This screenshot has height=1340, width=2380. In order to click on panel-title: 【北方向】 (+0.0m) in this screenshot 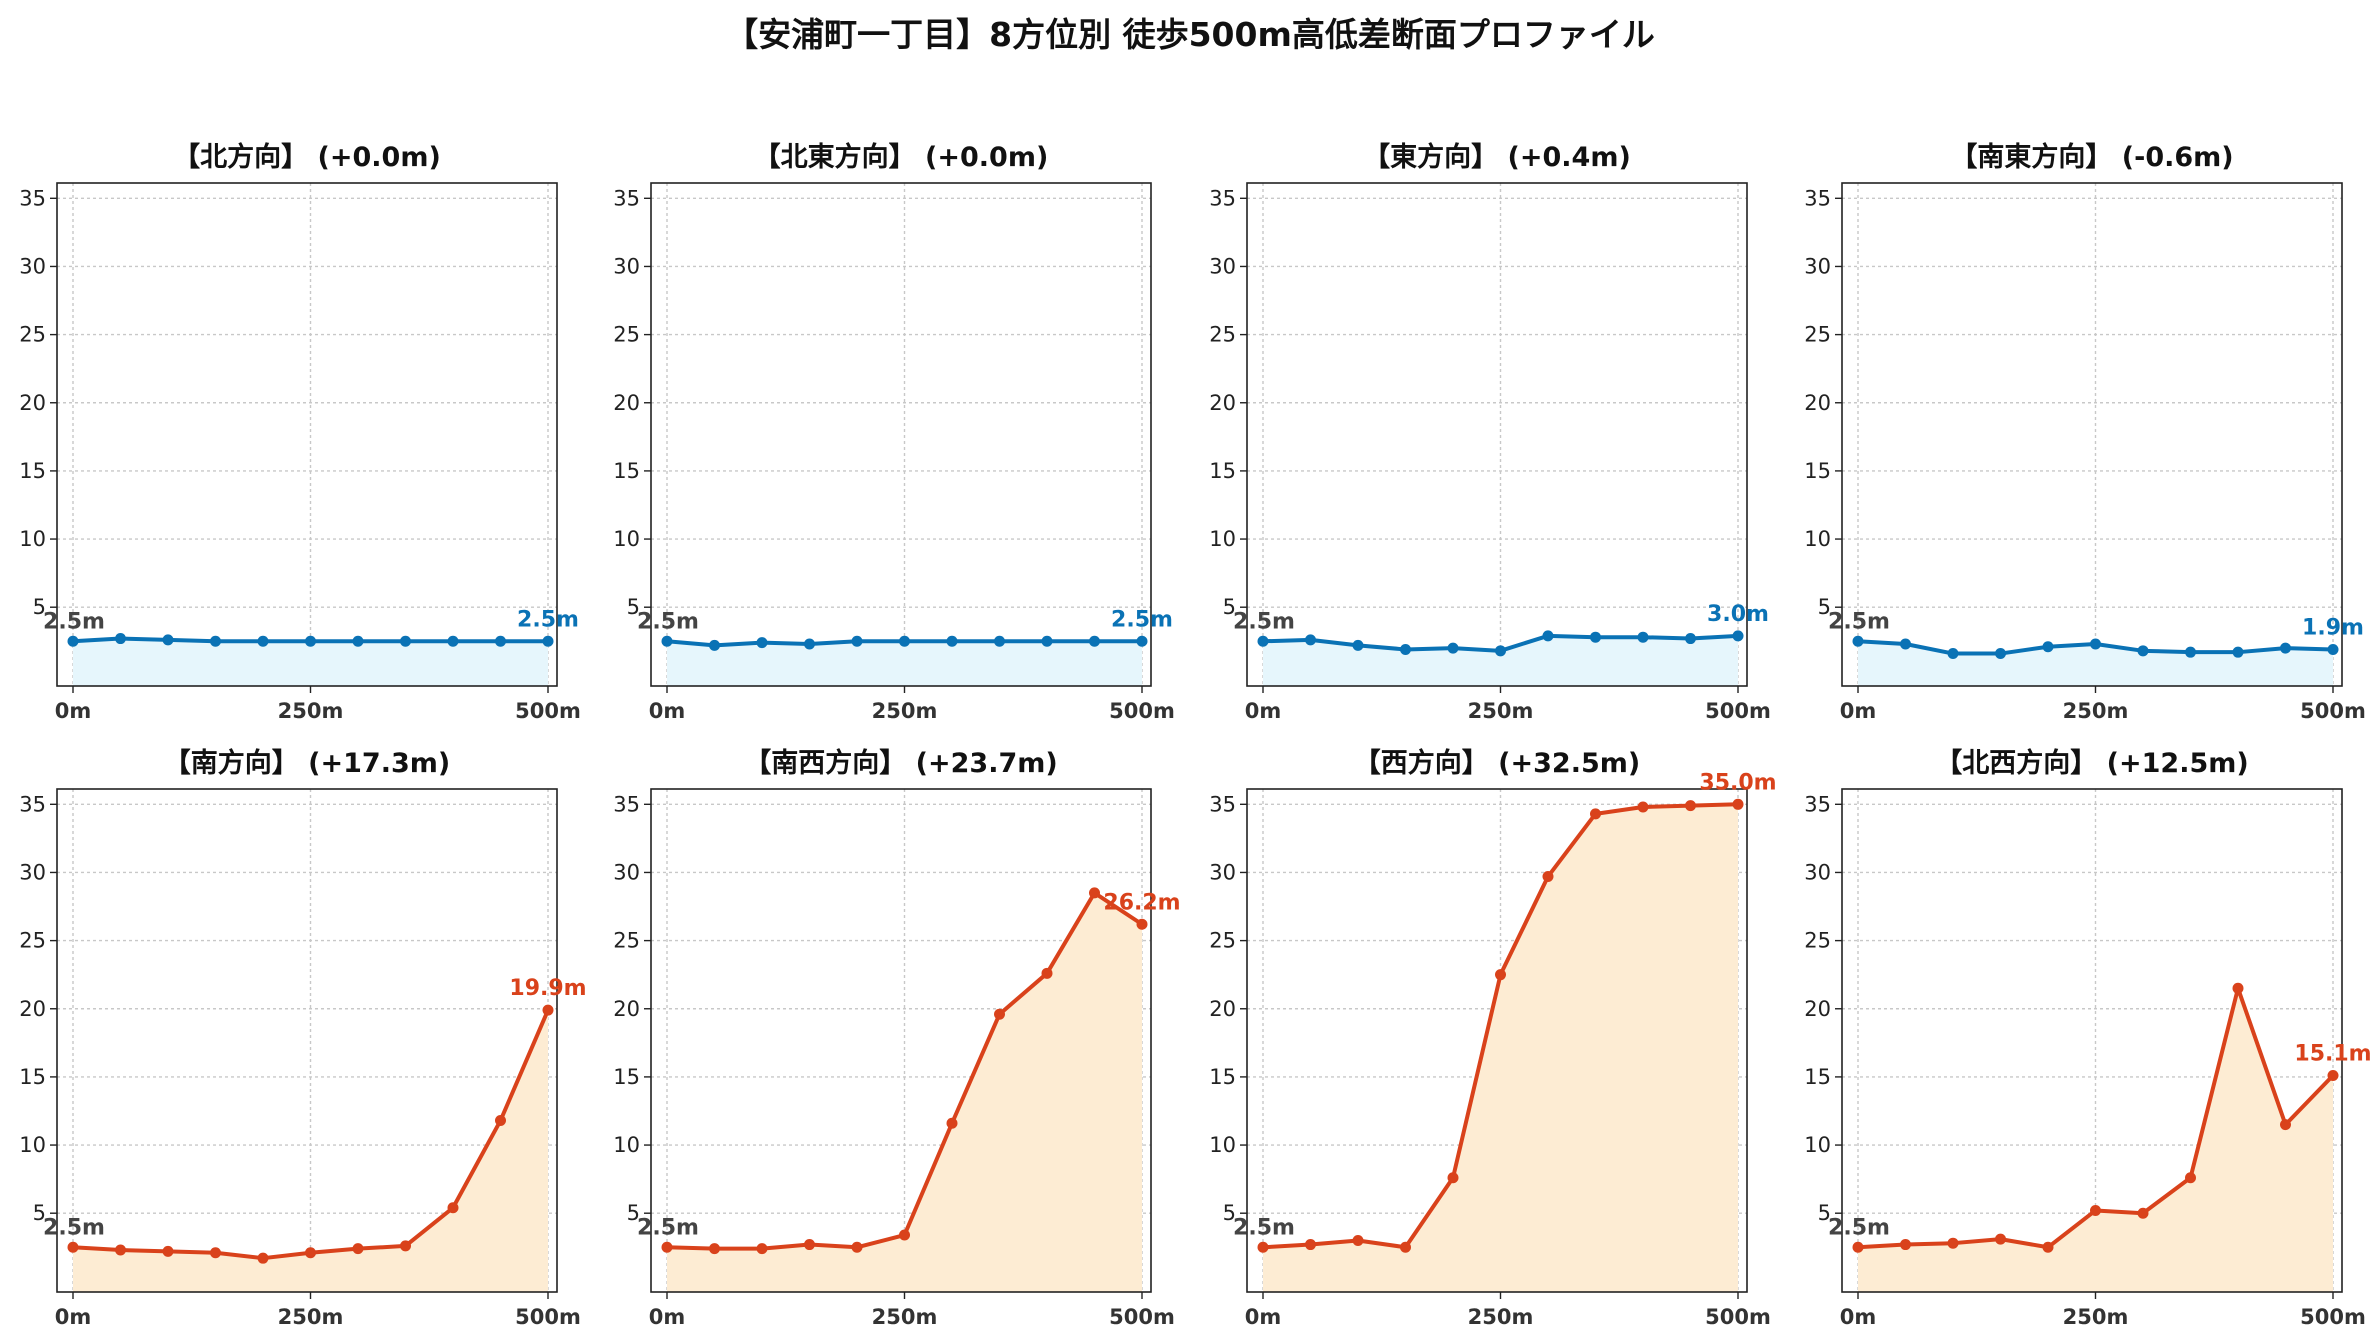, I will do `click(307, 157)`.